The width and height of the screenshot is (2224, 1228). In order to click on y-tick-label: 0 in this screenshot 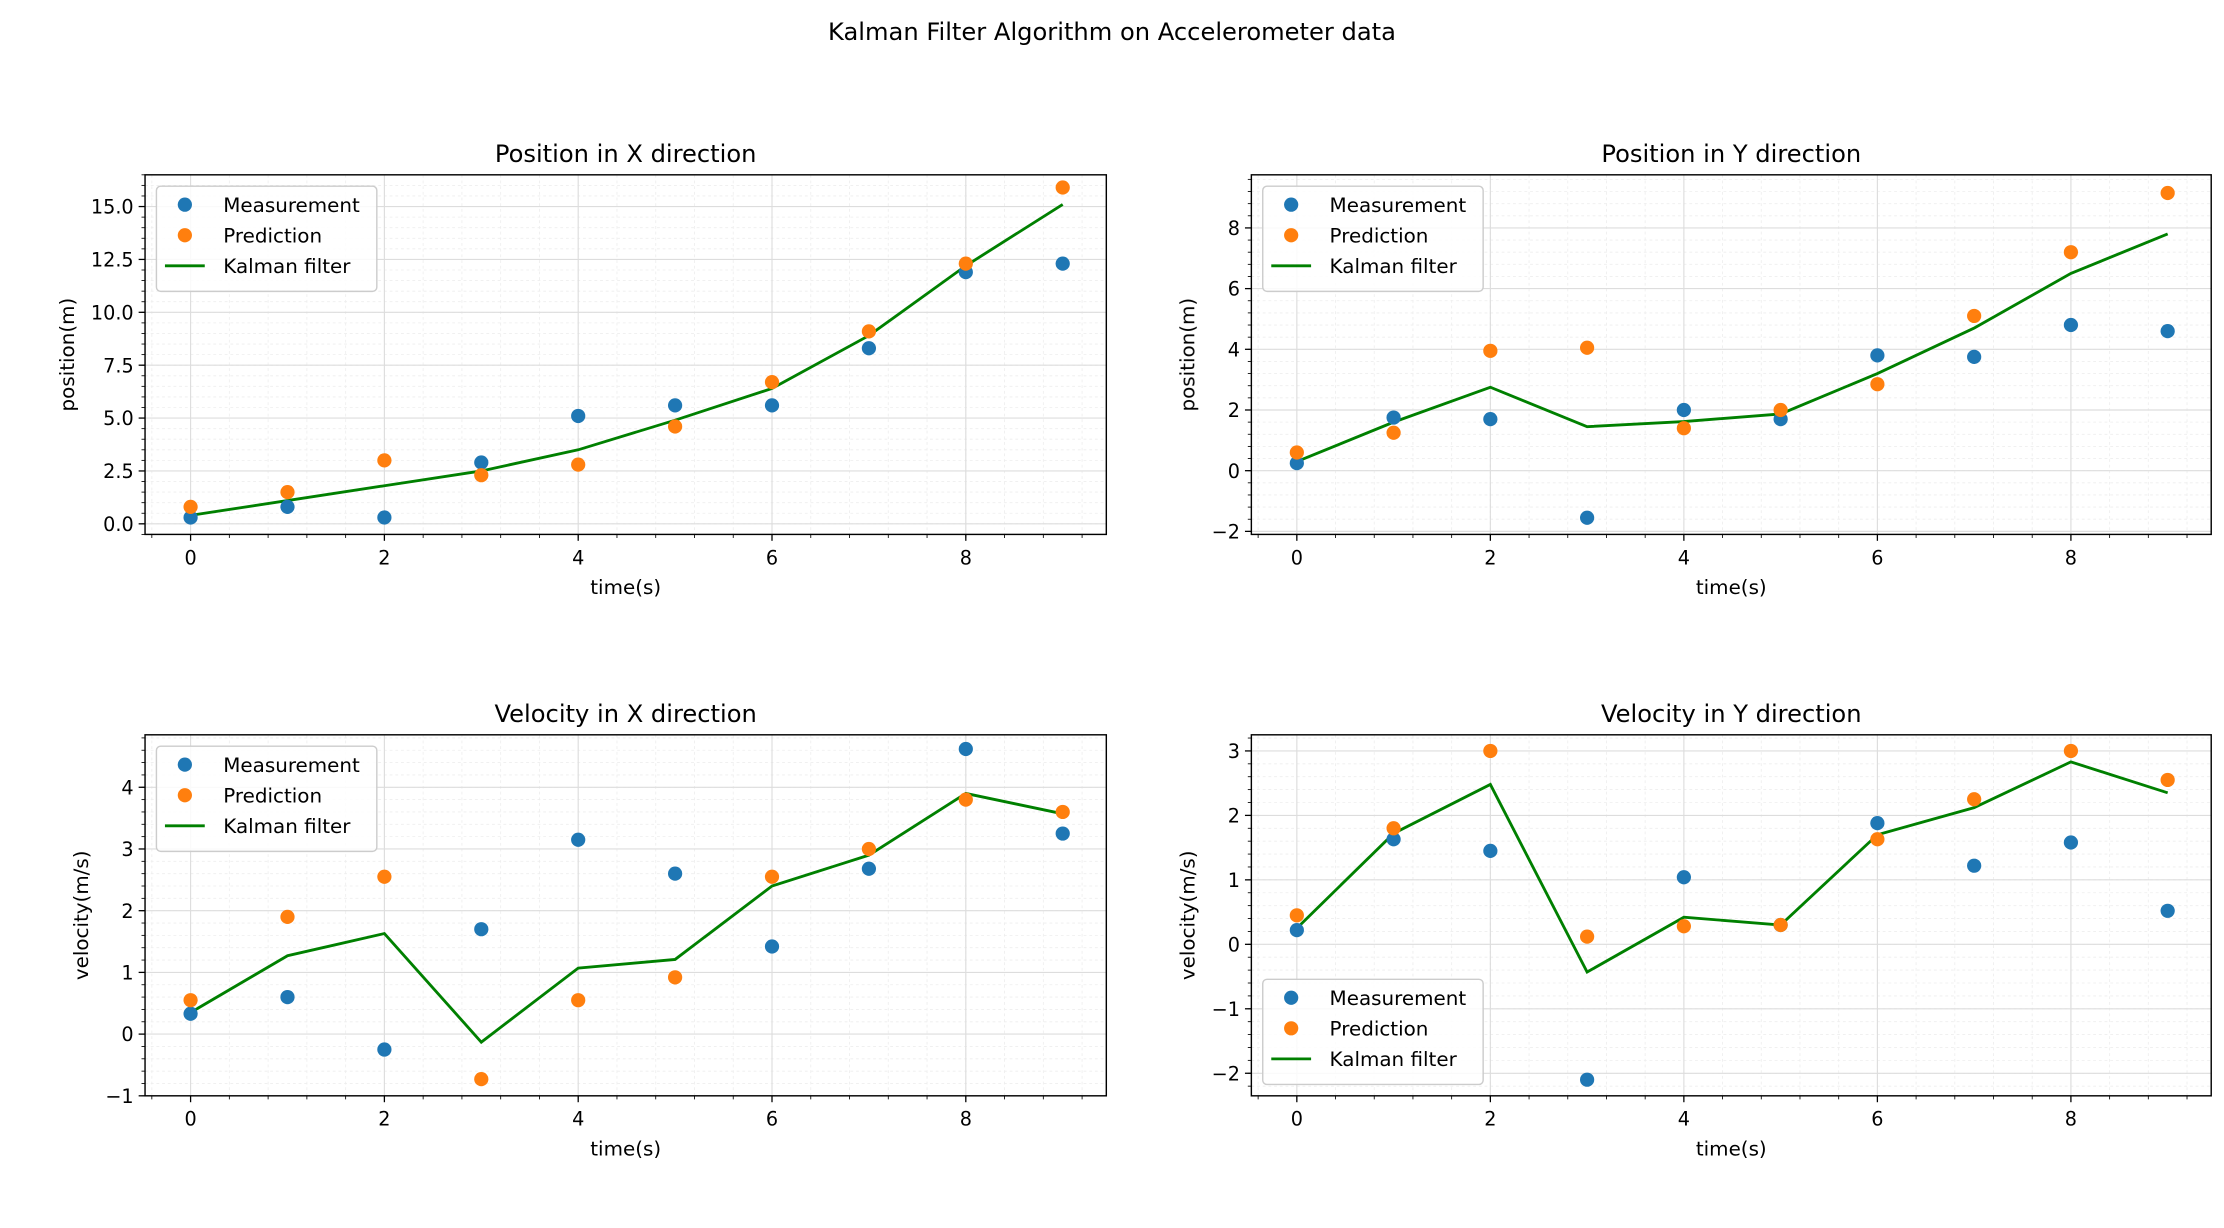, I will do `click(127, 1034)`.